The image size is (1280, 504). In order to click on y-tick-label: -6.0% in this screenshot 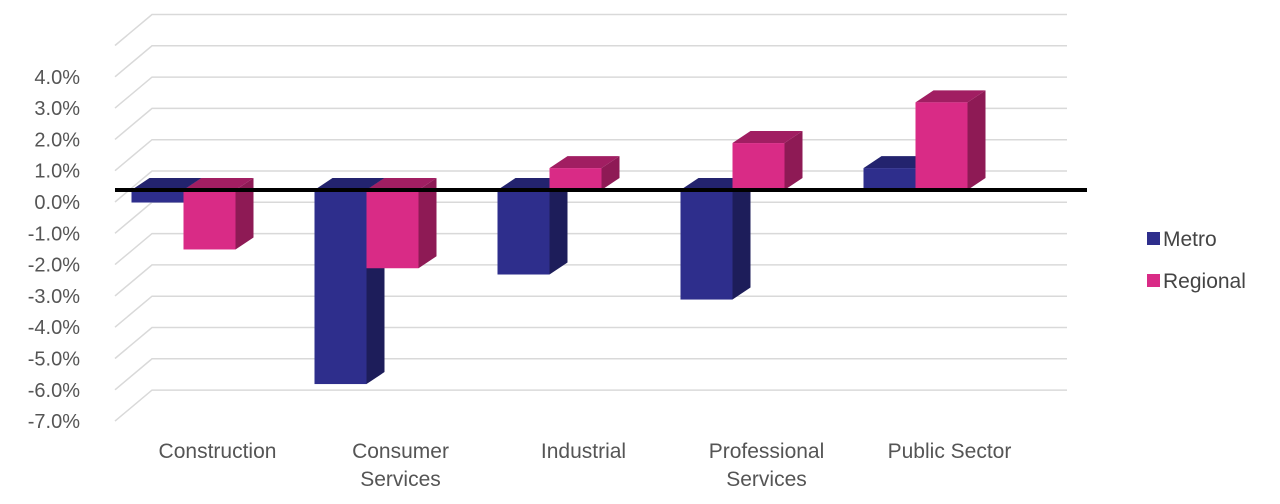, I will do `click(54, 391)`.